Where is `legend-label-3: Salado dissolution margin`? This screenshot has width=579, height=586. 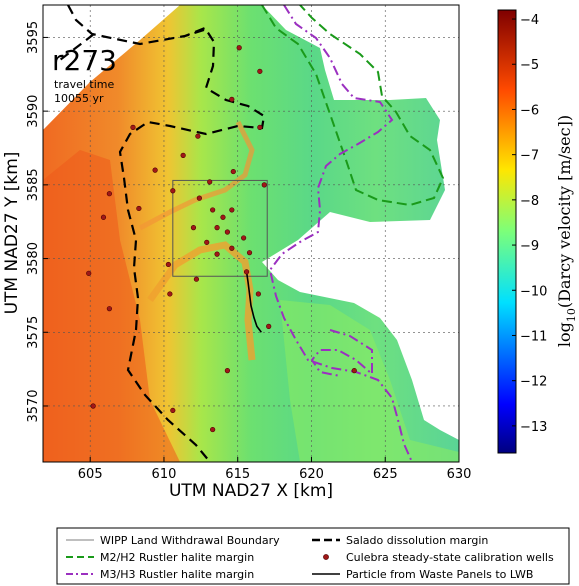 legend-label-3: Salado dissolution margin is located at coordinates (417, 540).